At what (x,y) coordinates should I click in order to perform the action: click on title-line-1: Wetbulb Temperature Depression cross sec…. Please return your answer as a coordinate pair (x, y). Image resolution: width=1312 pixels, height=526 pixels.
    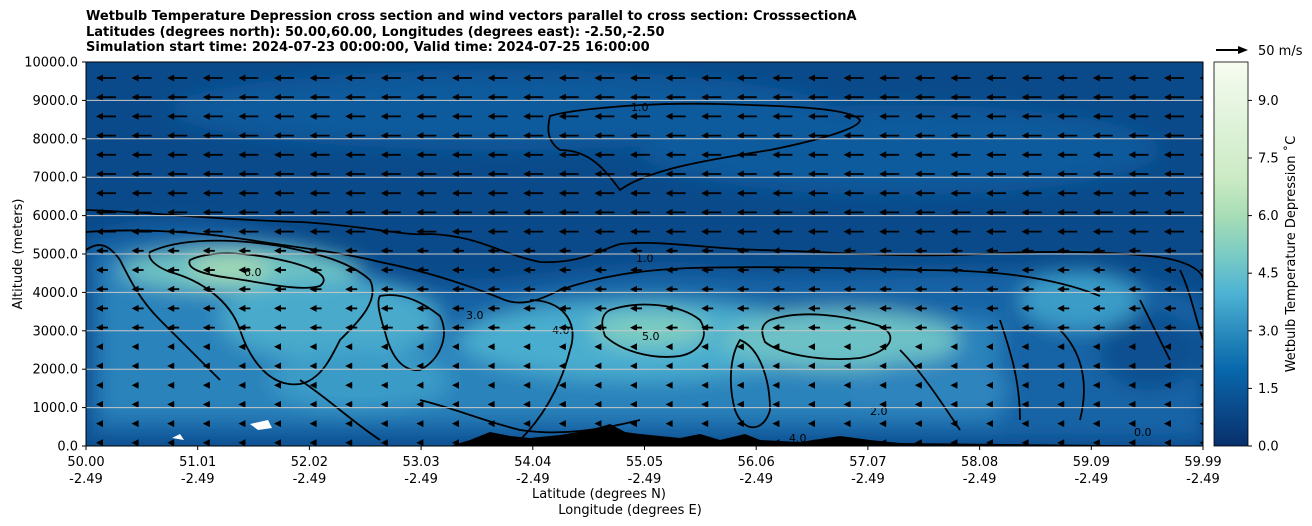
    Looking at the image, I should click on (471, 16).